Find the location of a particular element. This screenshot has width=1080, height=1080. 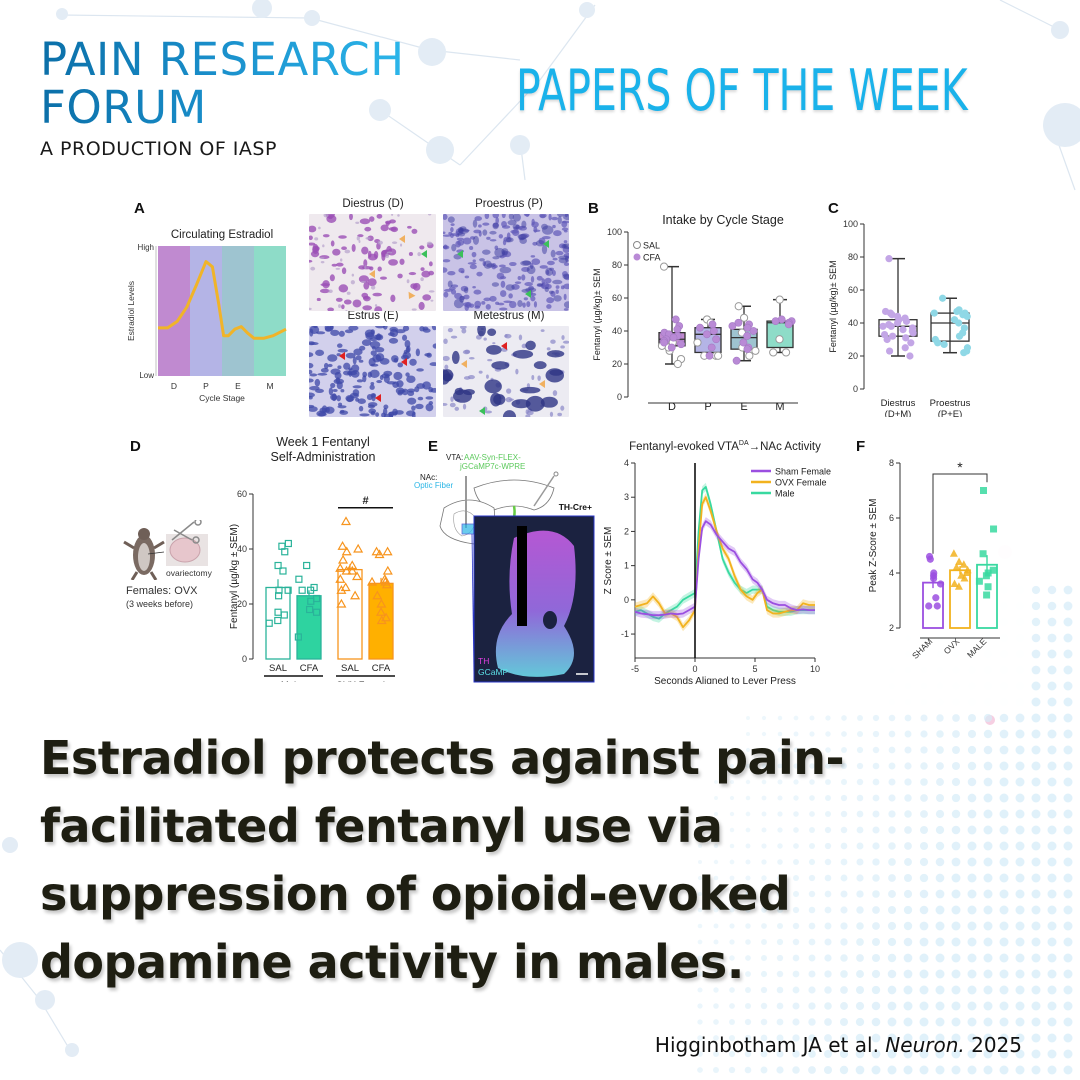

svg-text: Week 1 Fentanyl is located at coordinates (323, 442).